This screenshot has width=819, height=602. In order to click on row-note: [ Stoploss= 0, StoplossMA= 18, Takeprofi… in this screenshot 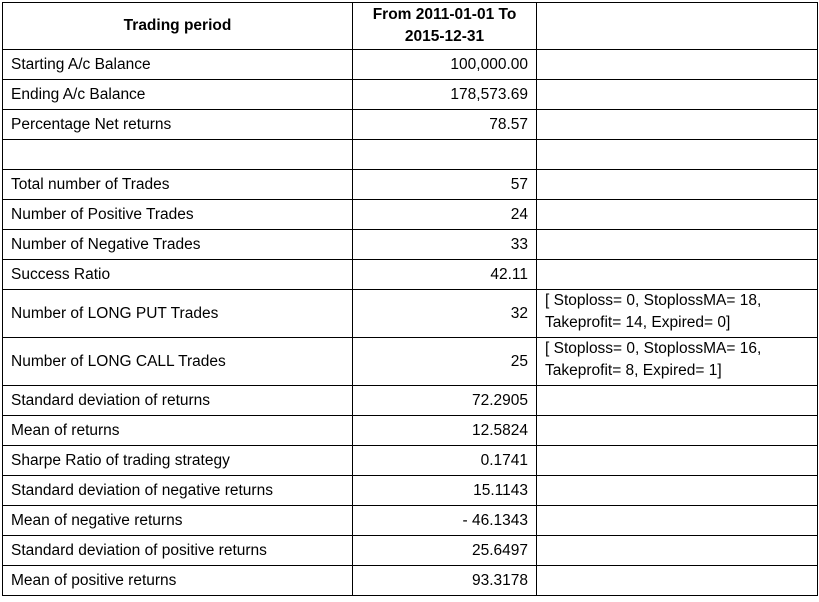, I will do `click(677, 313)`.